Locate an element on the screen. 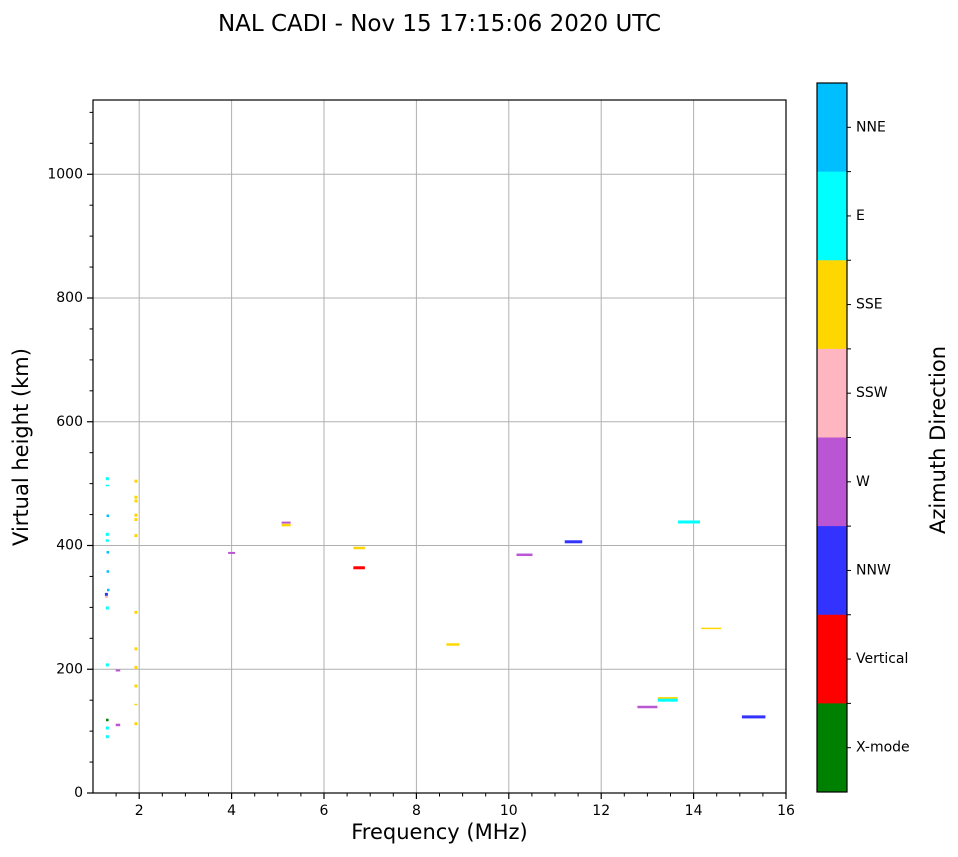  colorbar-tick-label: Vertical is located at coordinates (882, 659).